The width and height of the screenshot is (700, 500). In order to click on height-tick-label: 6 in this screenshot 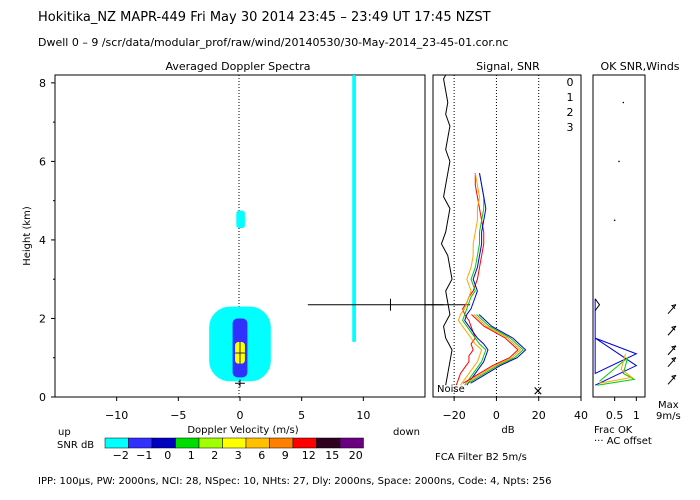, I will do `click(42, 161)`.